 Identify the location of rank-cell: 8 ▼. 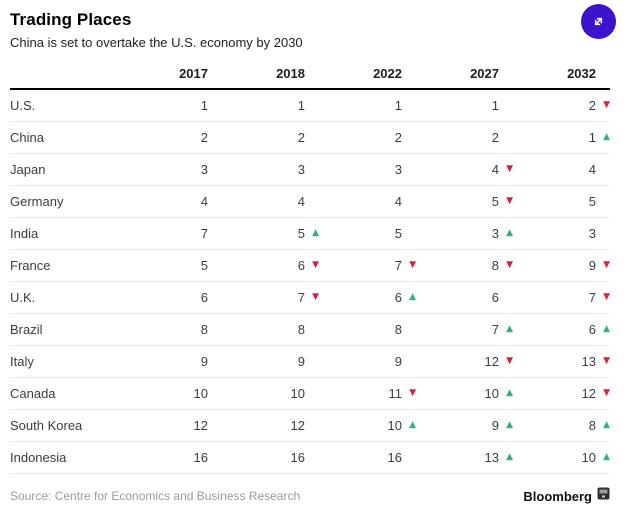
(464, 265).